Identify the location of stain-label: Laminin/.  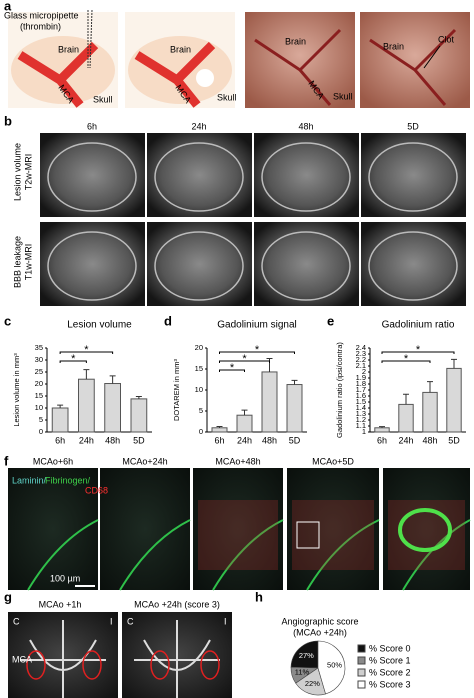
(29, 480).